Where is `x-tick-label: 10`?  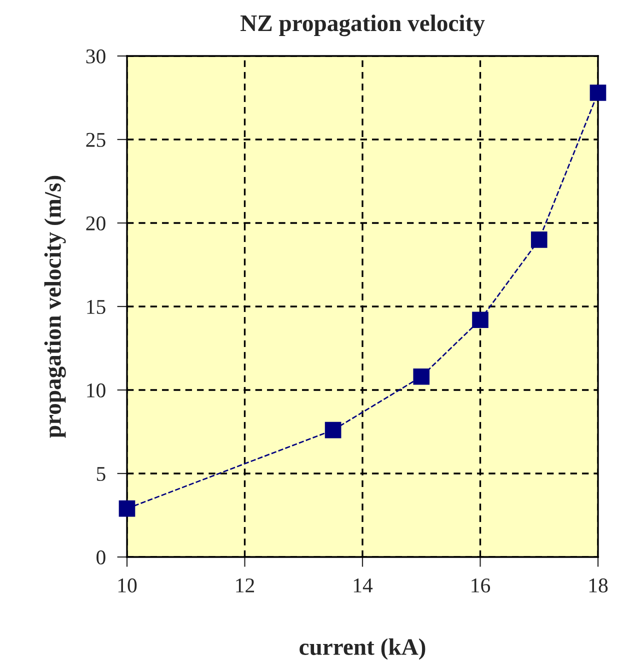 x-tick-label: 10 is located at coordinates (127, 585).